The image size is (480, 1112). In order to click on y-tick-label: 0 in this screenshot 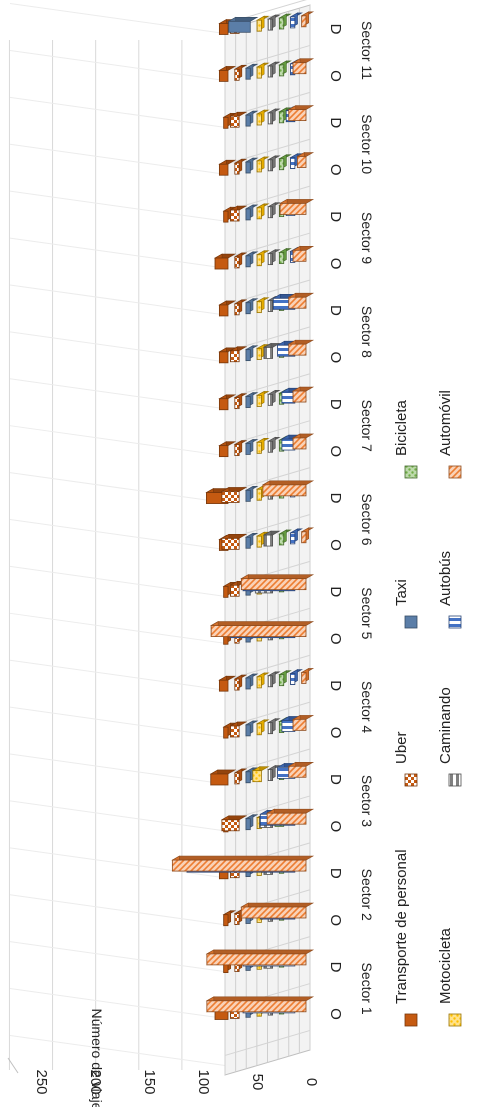, I will do `click(311, 1082)`.